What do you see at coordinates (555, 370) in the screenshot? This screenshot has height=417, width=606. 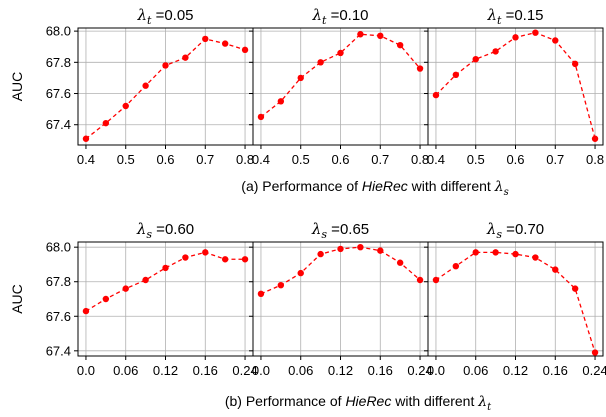 I see `x-tick-label: 0.16` at bounding box center [555, 370].